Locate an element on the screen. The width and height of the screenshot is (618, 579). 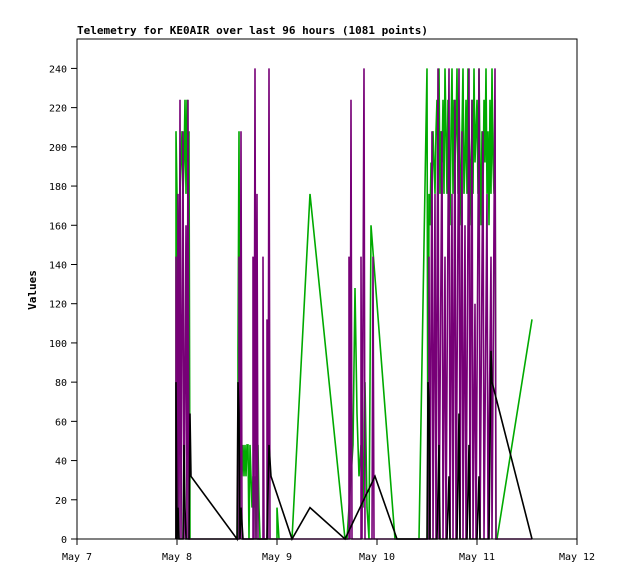
x-tick-label: May 7 is located at coordinates (77, 557).